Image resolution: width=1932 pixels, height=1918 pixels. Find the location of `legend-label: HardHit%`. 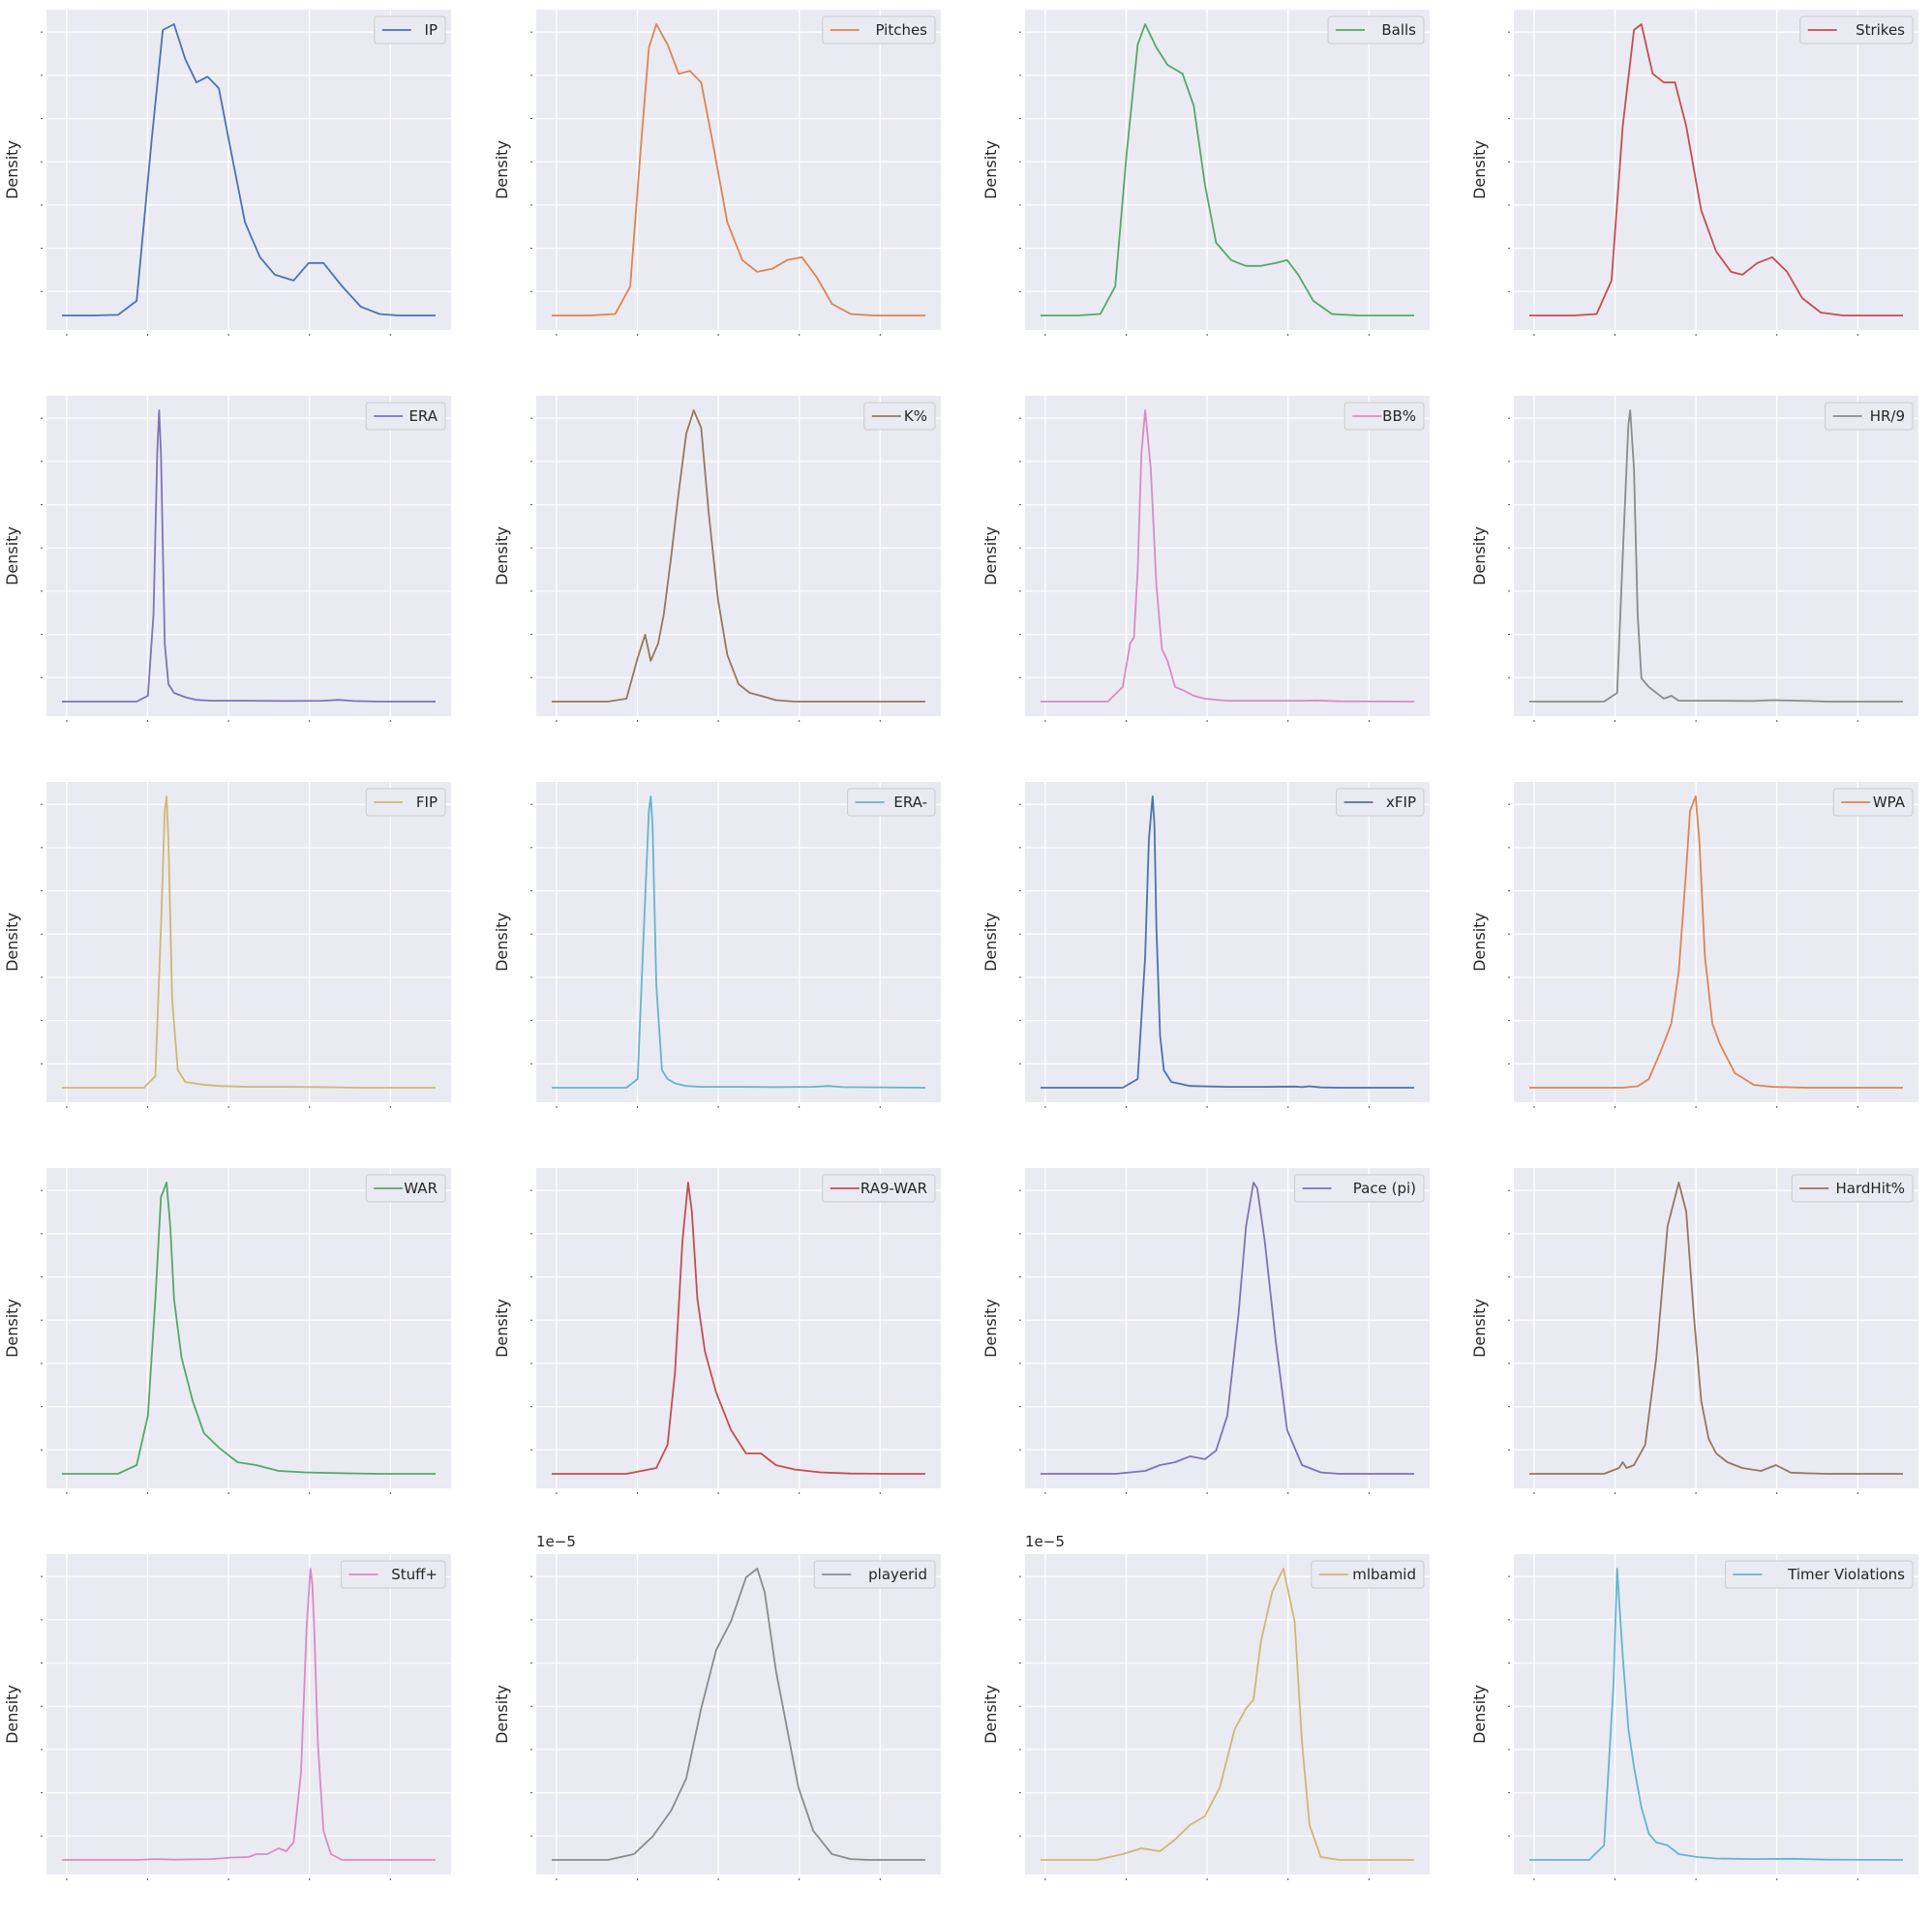

legend-label: HardHit% is located at coordinates (1870, 1188).